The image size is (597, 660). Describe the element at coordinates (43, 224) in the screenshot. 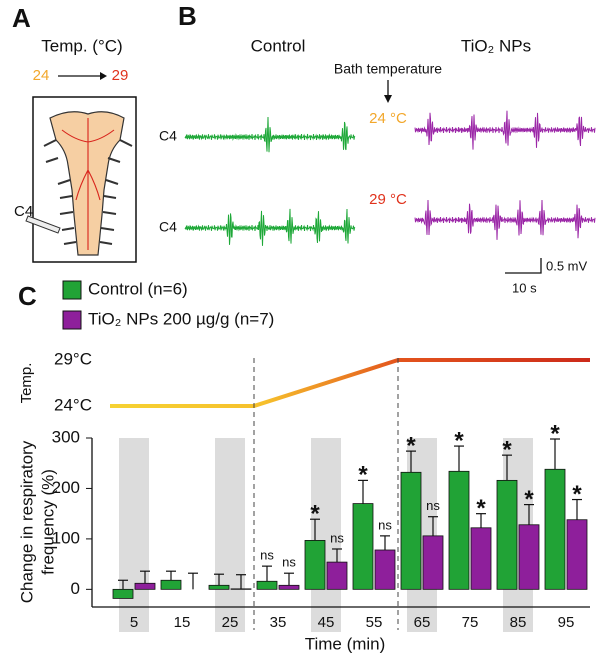

I see `electrode` at that location.